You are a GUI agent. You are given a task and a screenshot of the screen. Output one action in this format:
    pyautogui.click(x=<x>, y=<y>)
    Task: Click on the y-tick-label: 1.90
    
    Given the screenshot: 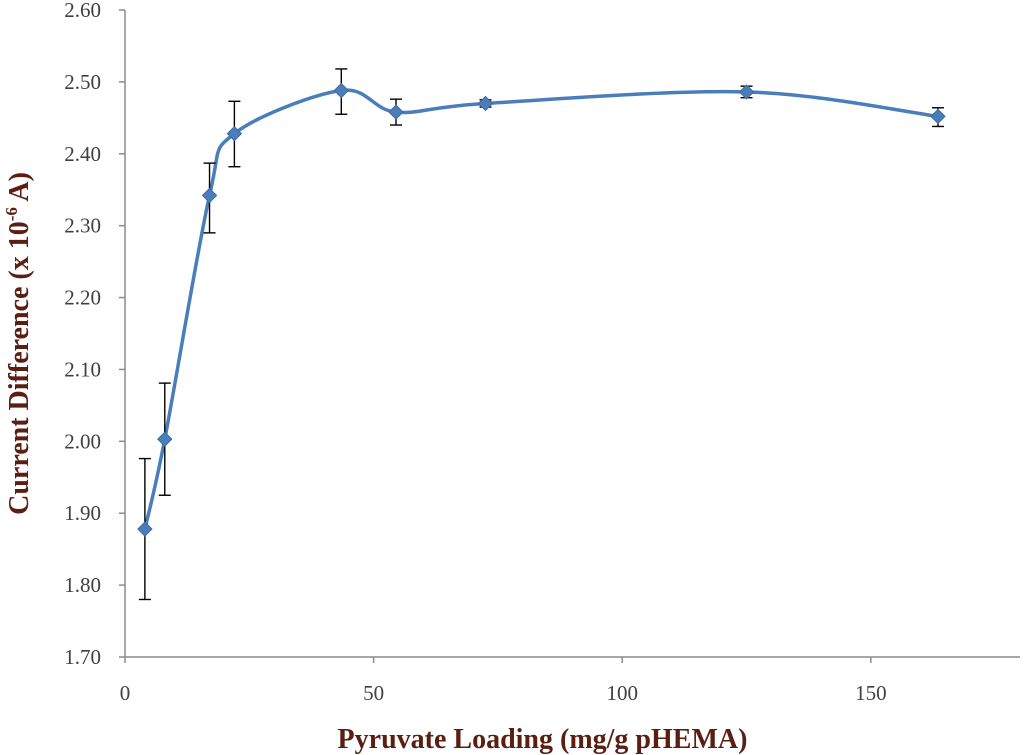 What is the action you would take?
    pyautogui.click(x=82, y=513)
    